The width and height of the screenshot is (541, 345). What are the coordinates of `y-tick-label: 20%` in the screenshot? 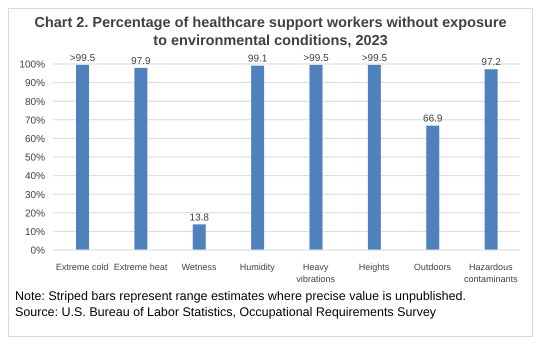 It's located at (35, 214).